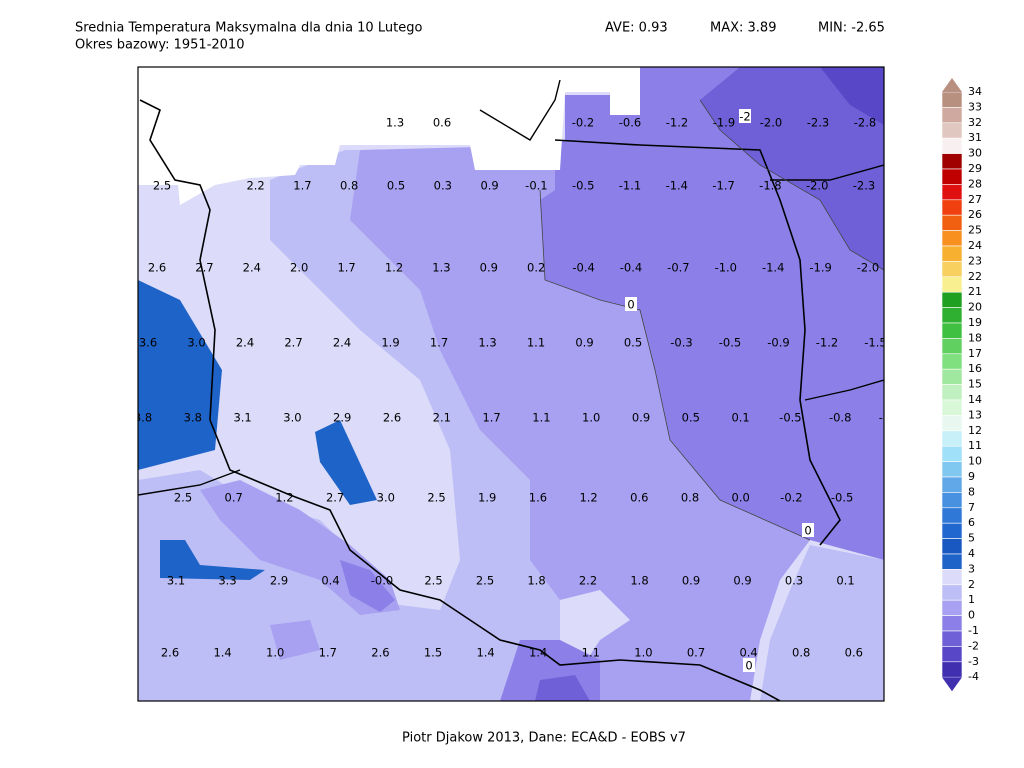  I want to click on colorbar-label: 29, so click(975, 168).